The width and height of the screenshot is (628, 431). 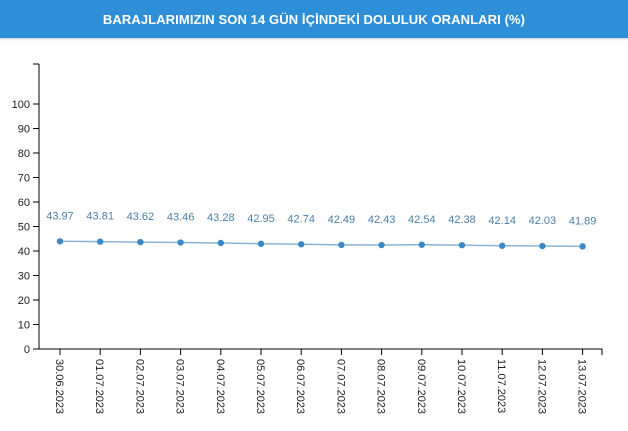 What do you see at coordinates (301, 219) in the screenshot?
I see `data-label: 42.74` at bounding box center [301, 219].